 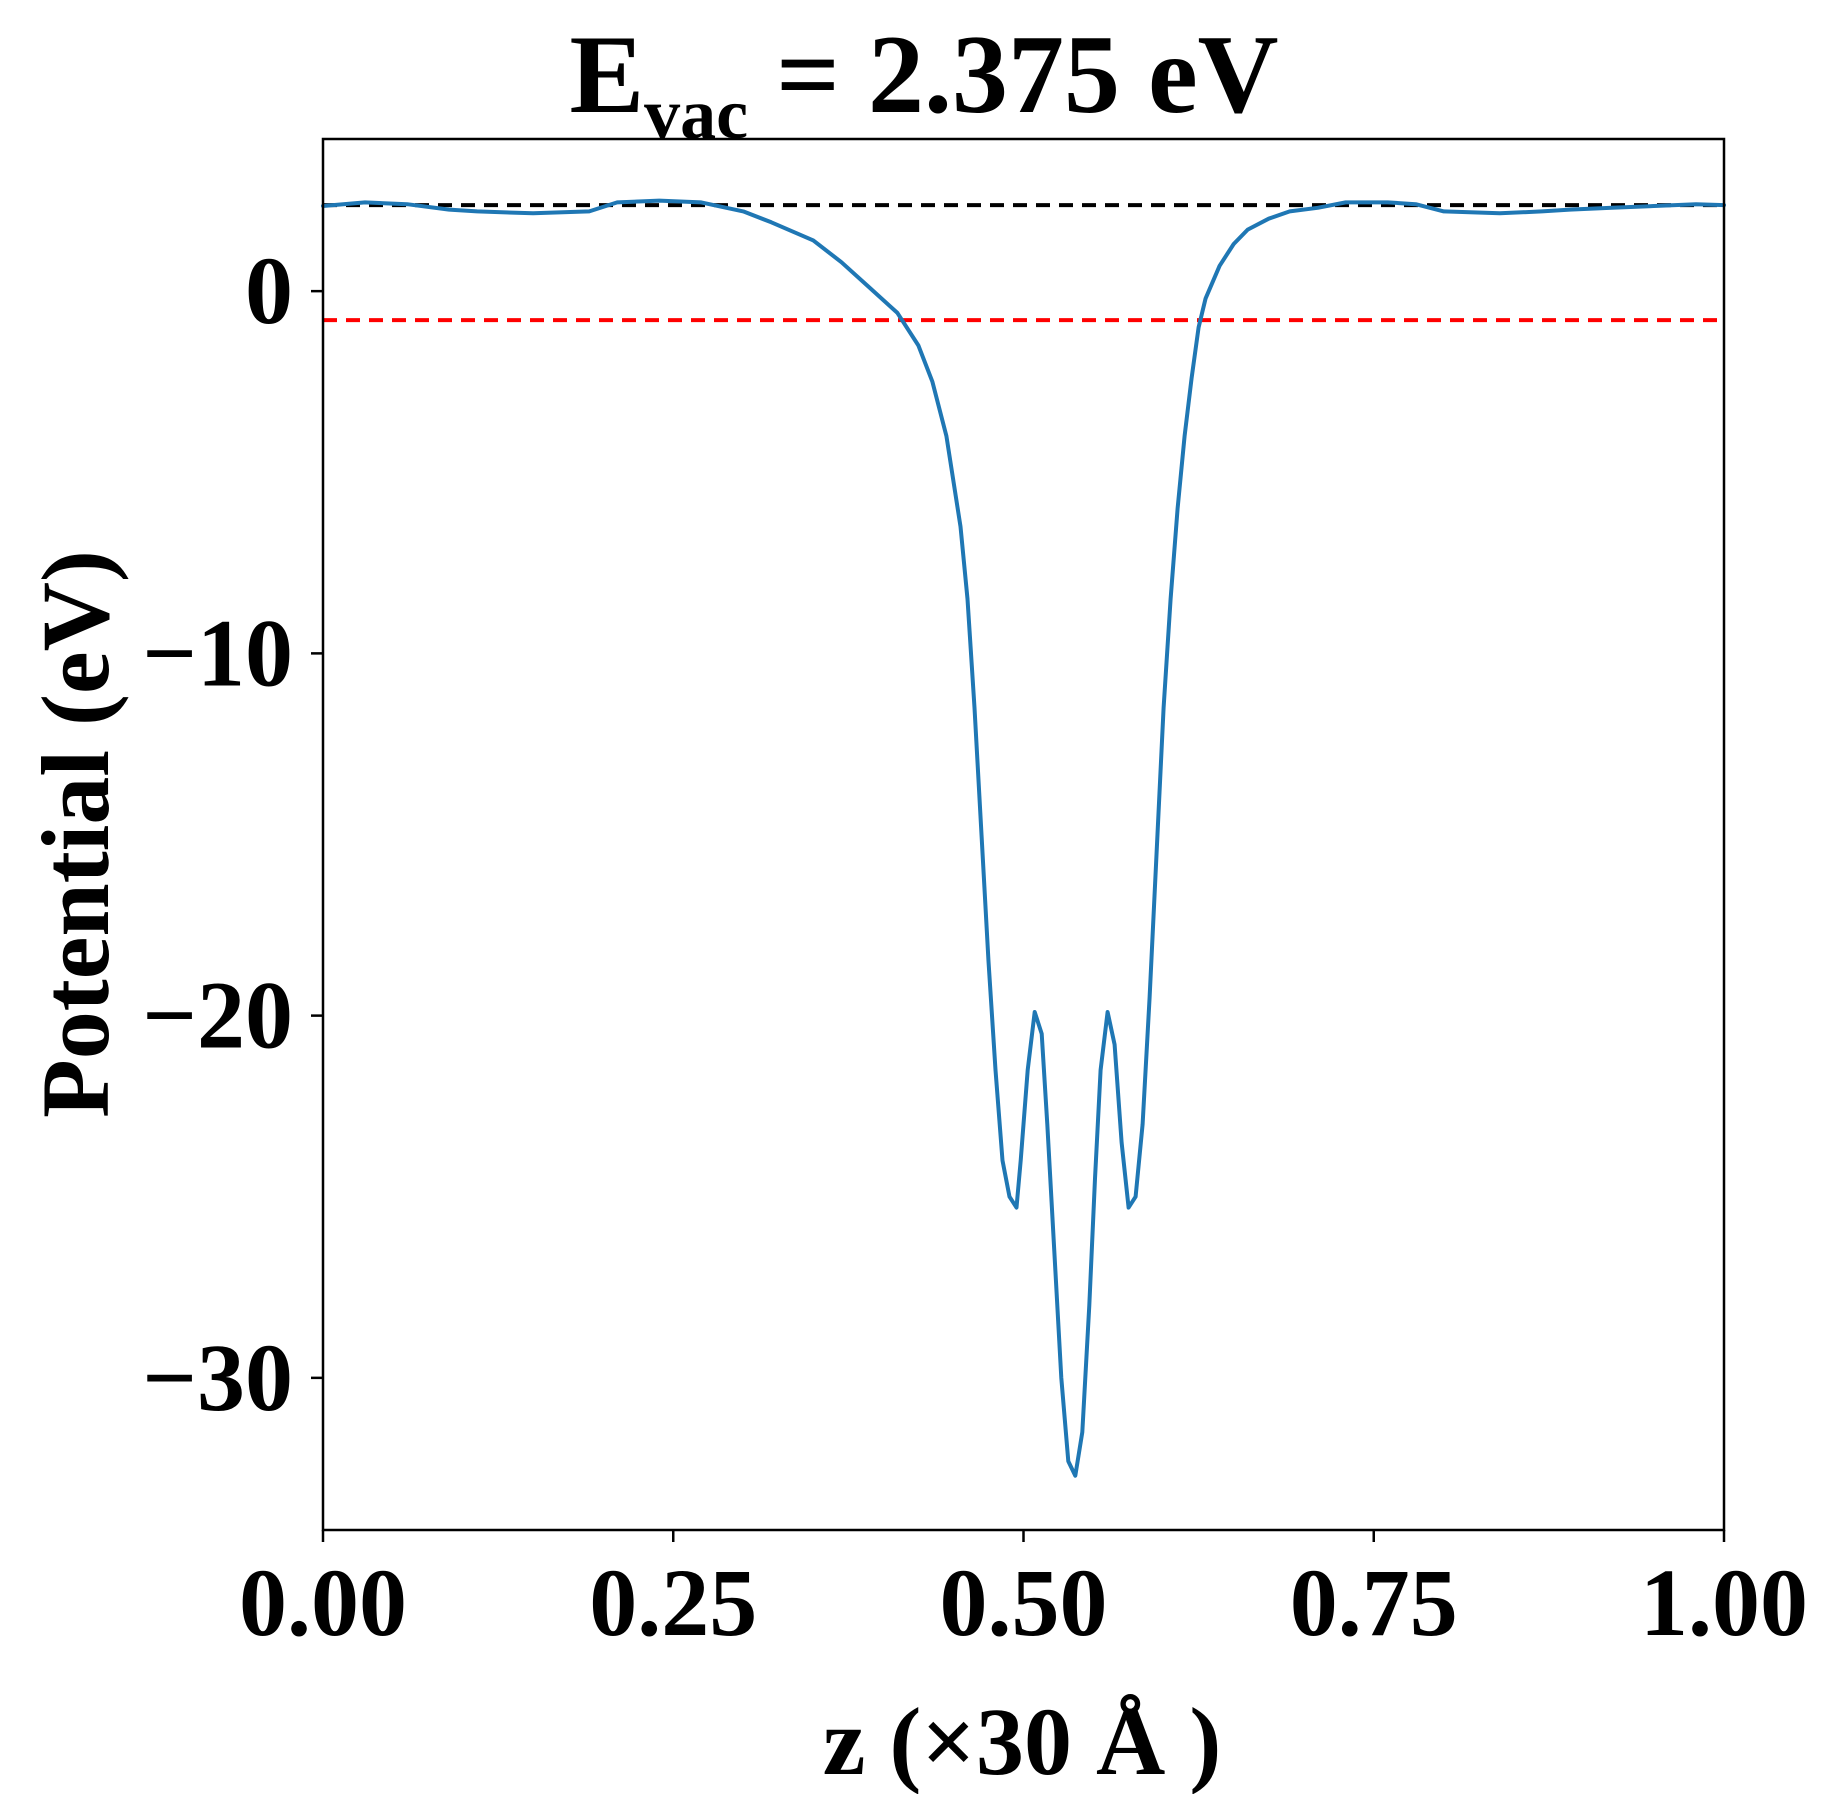 I want to click on x-tick-label-1: 0.25, so click(x=673, y=1602).